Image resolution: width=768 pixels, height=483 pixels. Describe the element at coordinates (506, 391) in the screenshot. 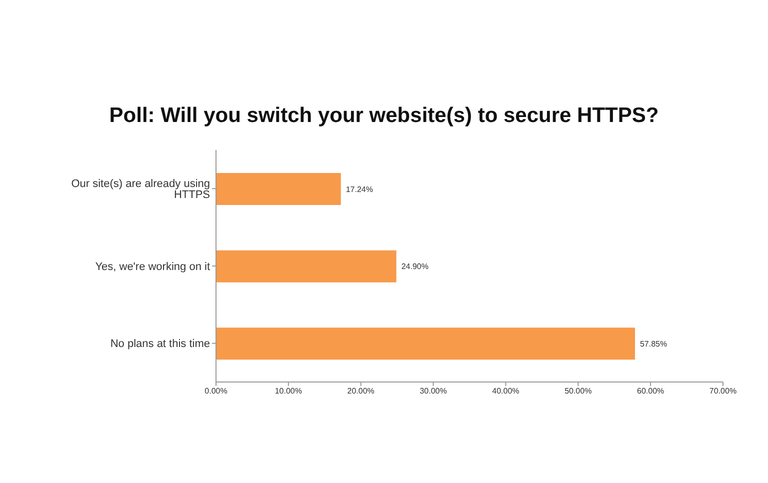

I see `x-tick-label: 40.00%` at that location.